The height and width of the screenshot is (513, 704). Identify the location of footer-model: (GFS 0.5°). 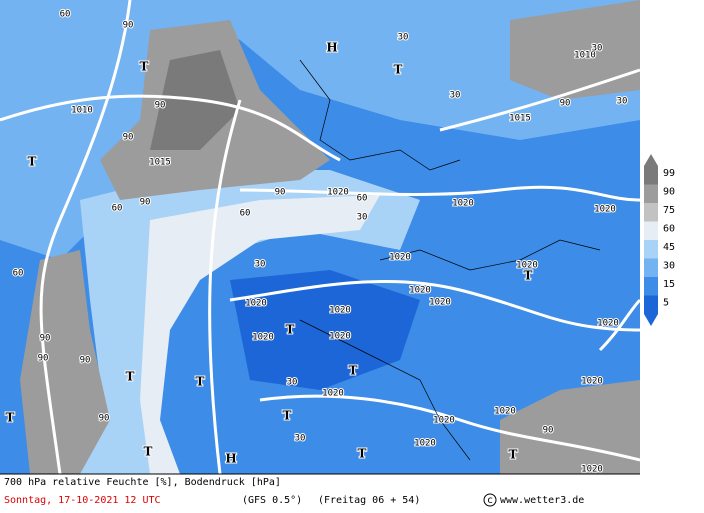
(272, 500).